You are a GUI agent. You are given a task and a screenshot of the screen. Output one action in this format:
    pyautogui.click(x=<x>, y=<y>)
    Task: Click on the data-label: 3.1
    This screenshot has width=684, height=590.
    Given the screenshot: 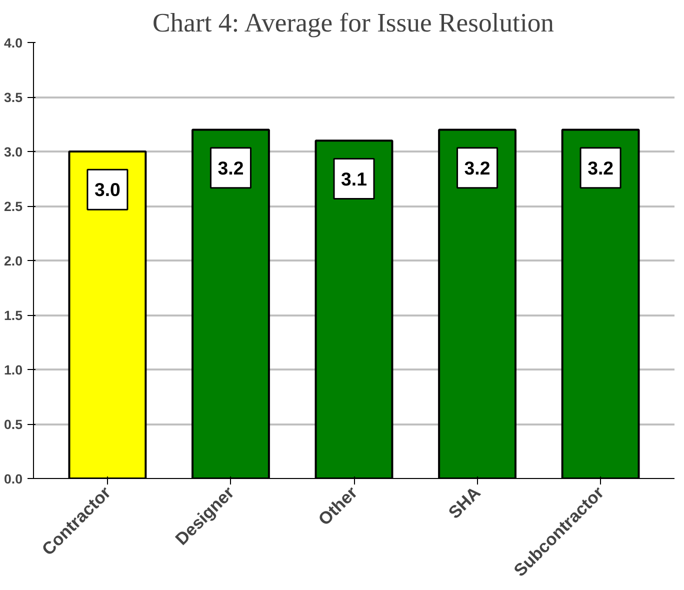 What is the action you would take?
    pyautogui.click(x=354, y=179)
    